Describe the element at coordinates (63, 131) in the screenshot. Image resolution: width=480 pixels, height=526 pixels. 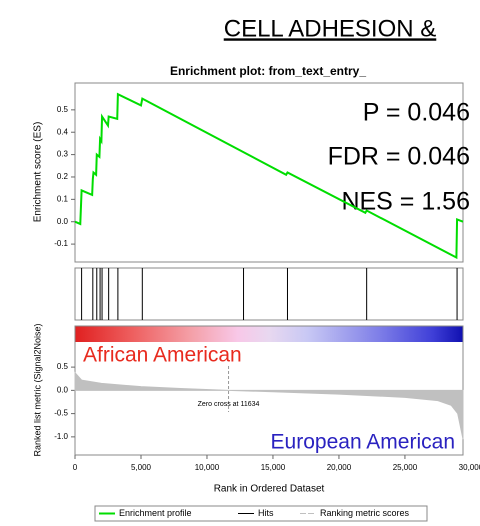
I see `y-tick-label: 0.4` at that location.